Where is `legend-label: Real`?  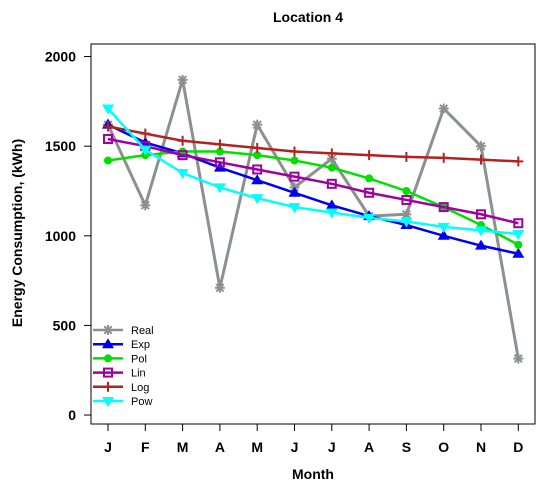
legend-label: Real is located at coordinates (142, 331).